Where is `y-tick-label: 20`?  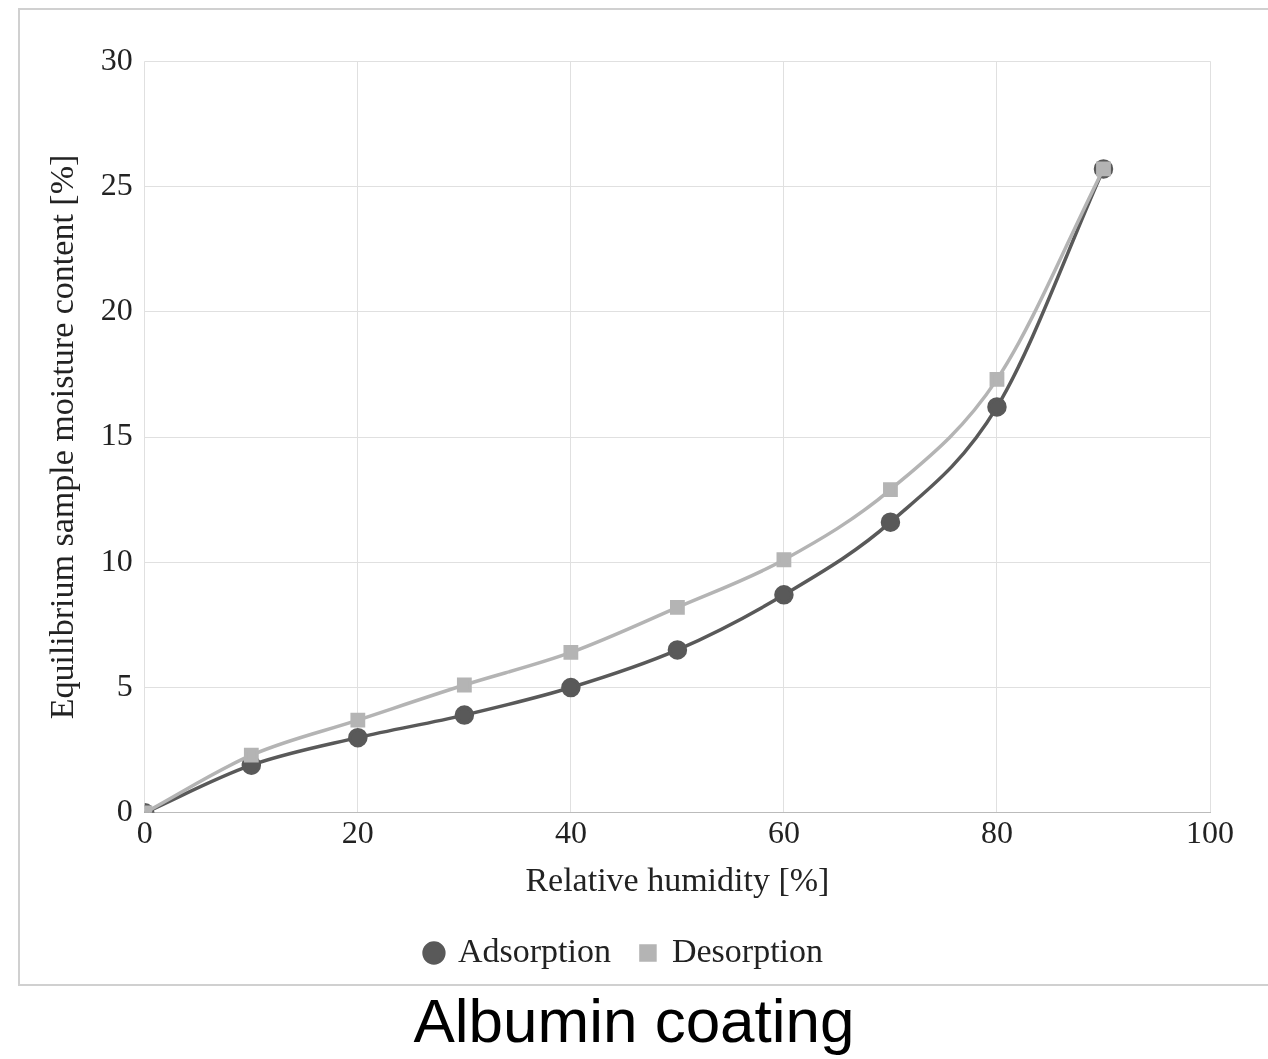
y-tick-label: 20 is located at coordinates (116, 309).